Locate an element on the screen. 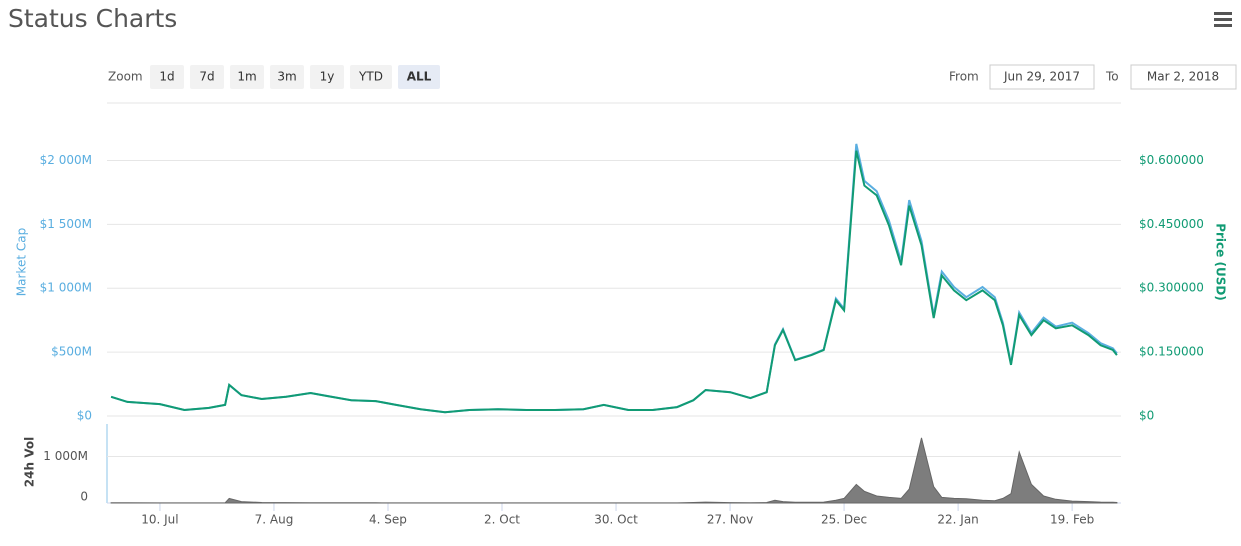 The height and width of the screenshot is (546, 1241). y-tick-label: $2 000M is located at coordinates (66, 160).